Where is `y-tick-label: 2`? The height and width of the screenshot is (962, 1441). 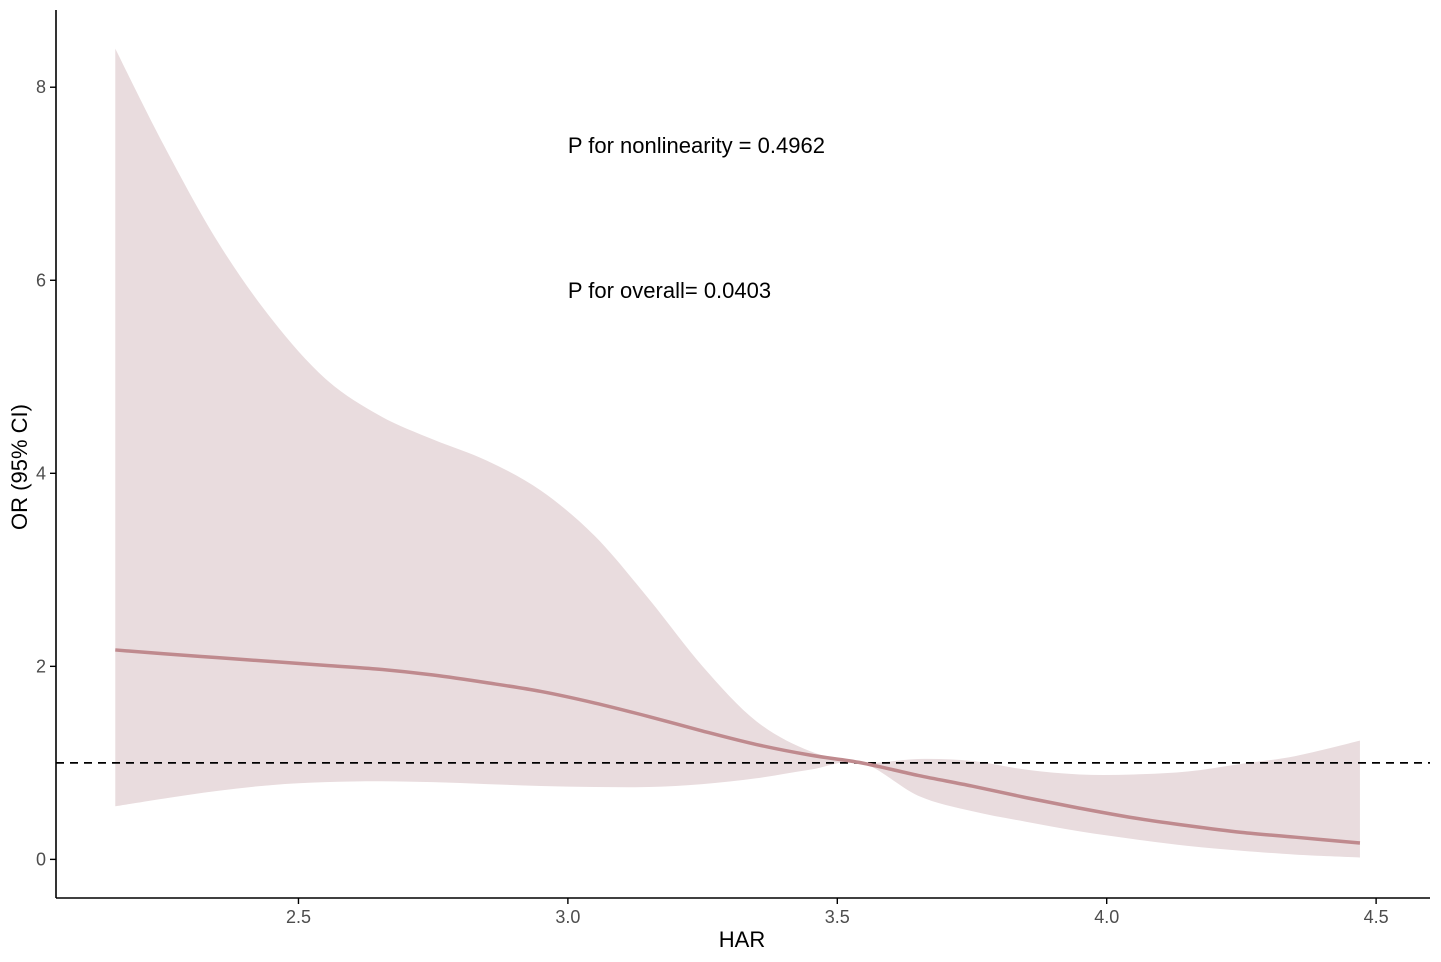 y-tick-label: 2 is located at coordinates (41, 666).